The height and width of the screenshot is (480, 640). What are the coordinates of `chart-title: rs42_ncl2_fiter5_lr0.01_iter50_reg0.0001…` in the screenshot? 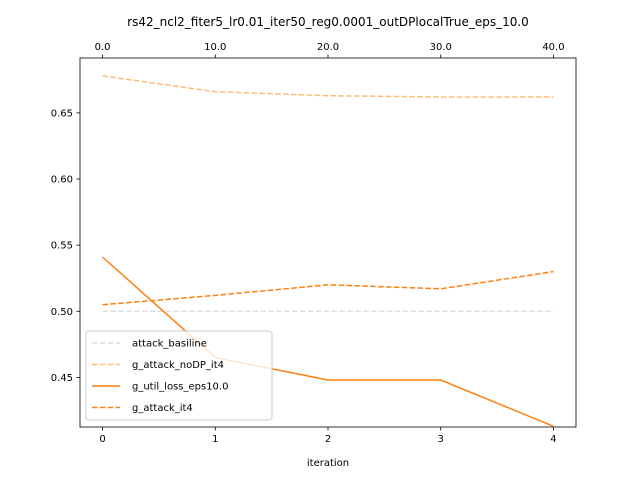 It's located at (328, 22).